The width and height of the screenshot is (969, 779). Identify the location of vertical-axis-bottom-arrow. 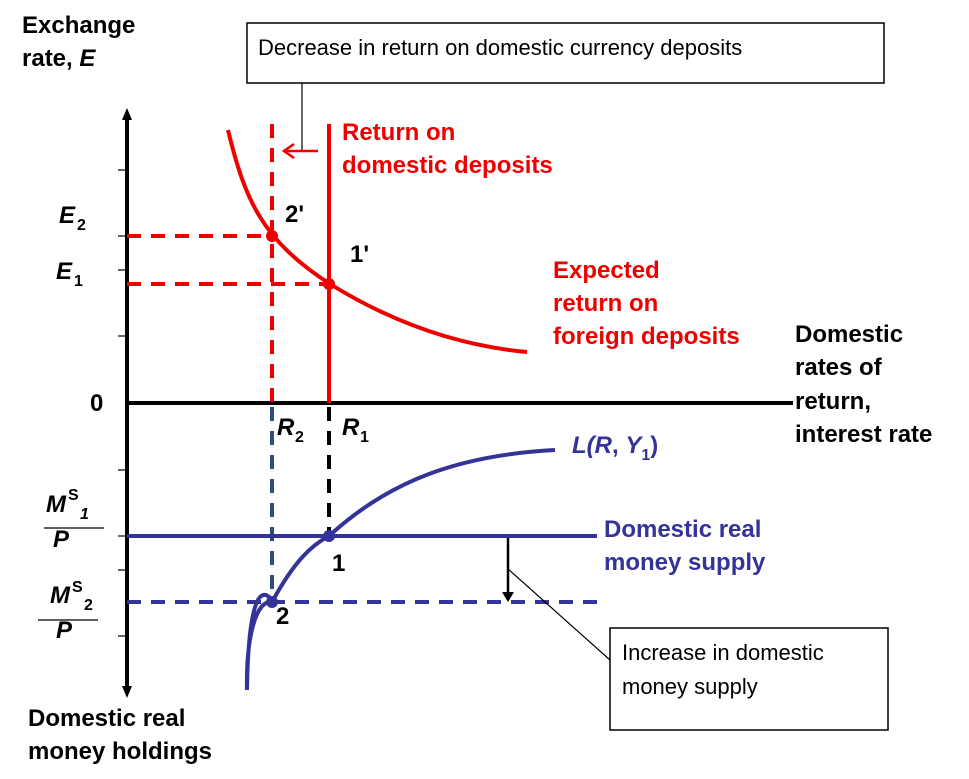
(127, 692).